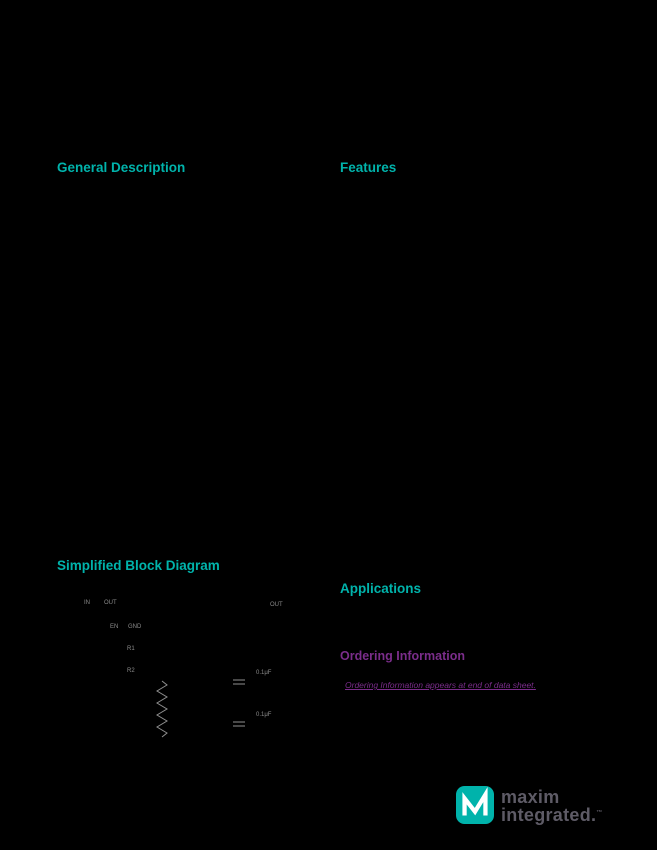 The height and width of the screenshot is (850, 657). Describe the element at coordinates (475, 805) in the screenshot. I see `maxim-logo-icon` at that location.